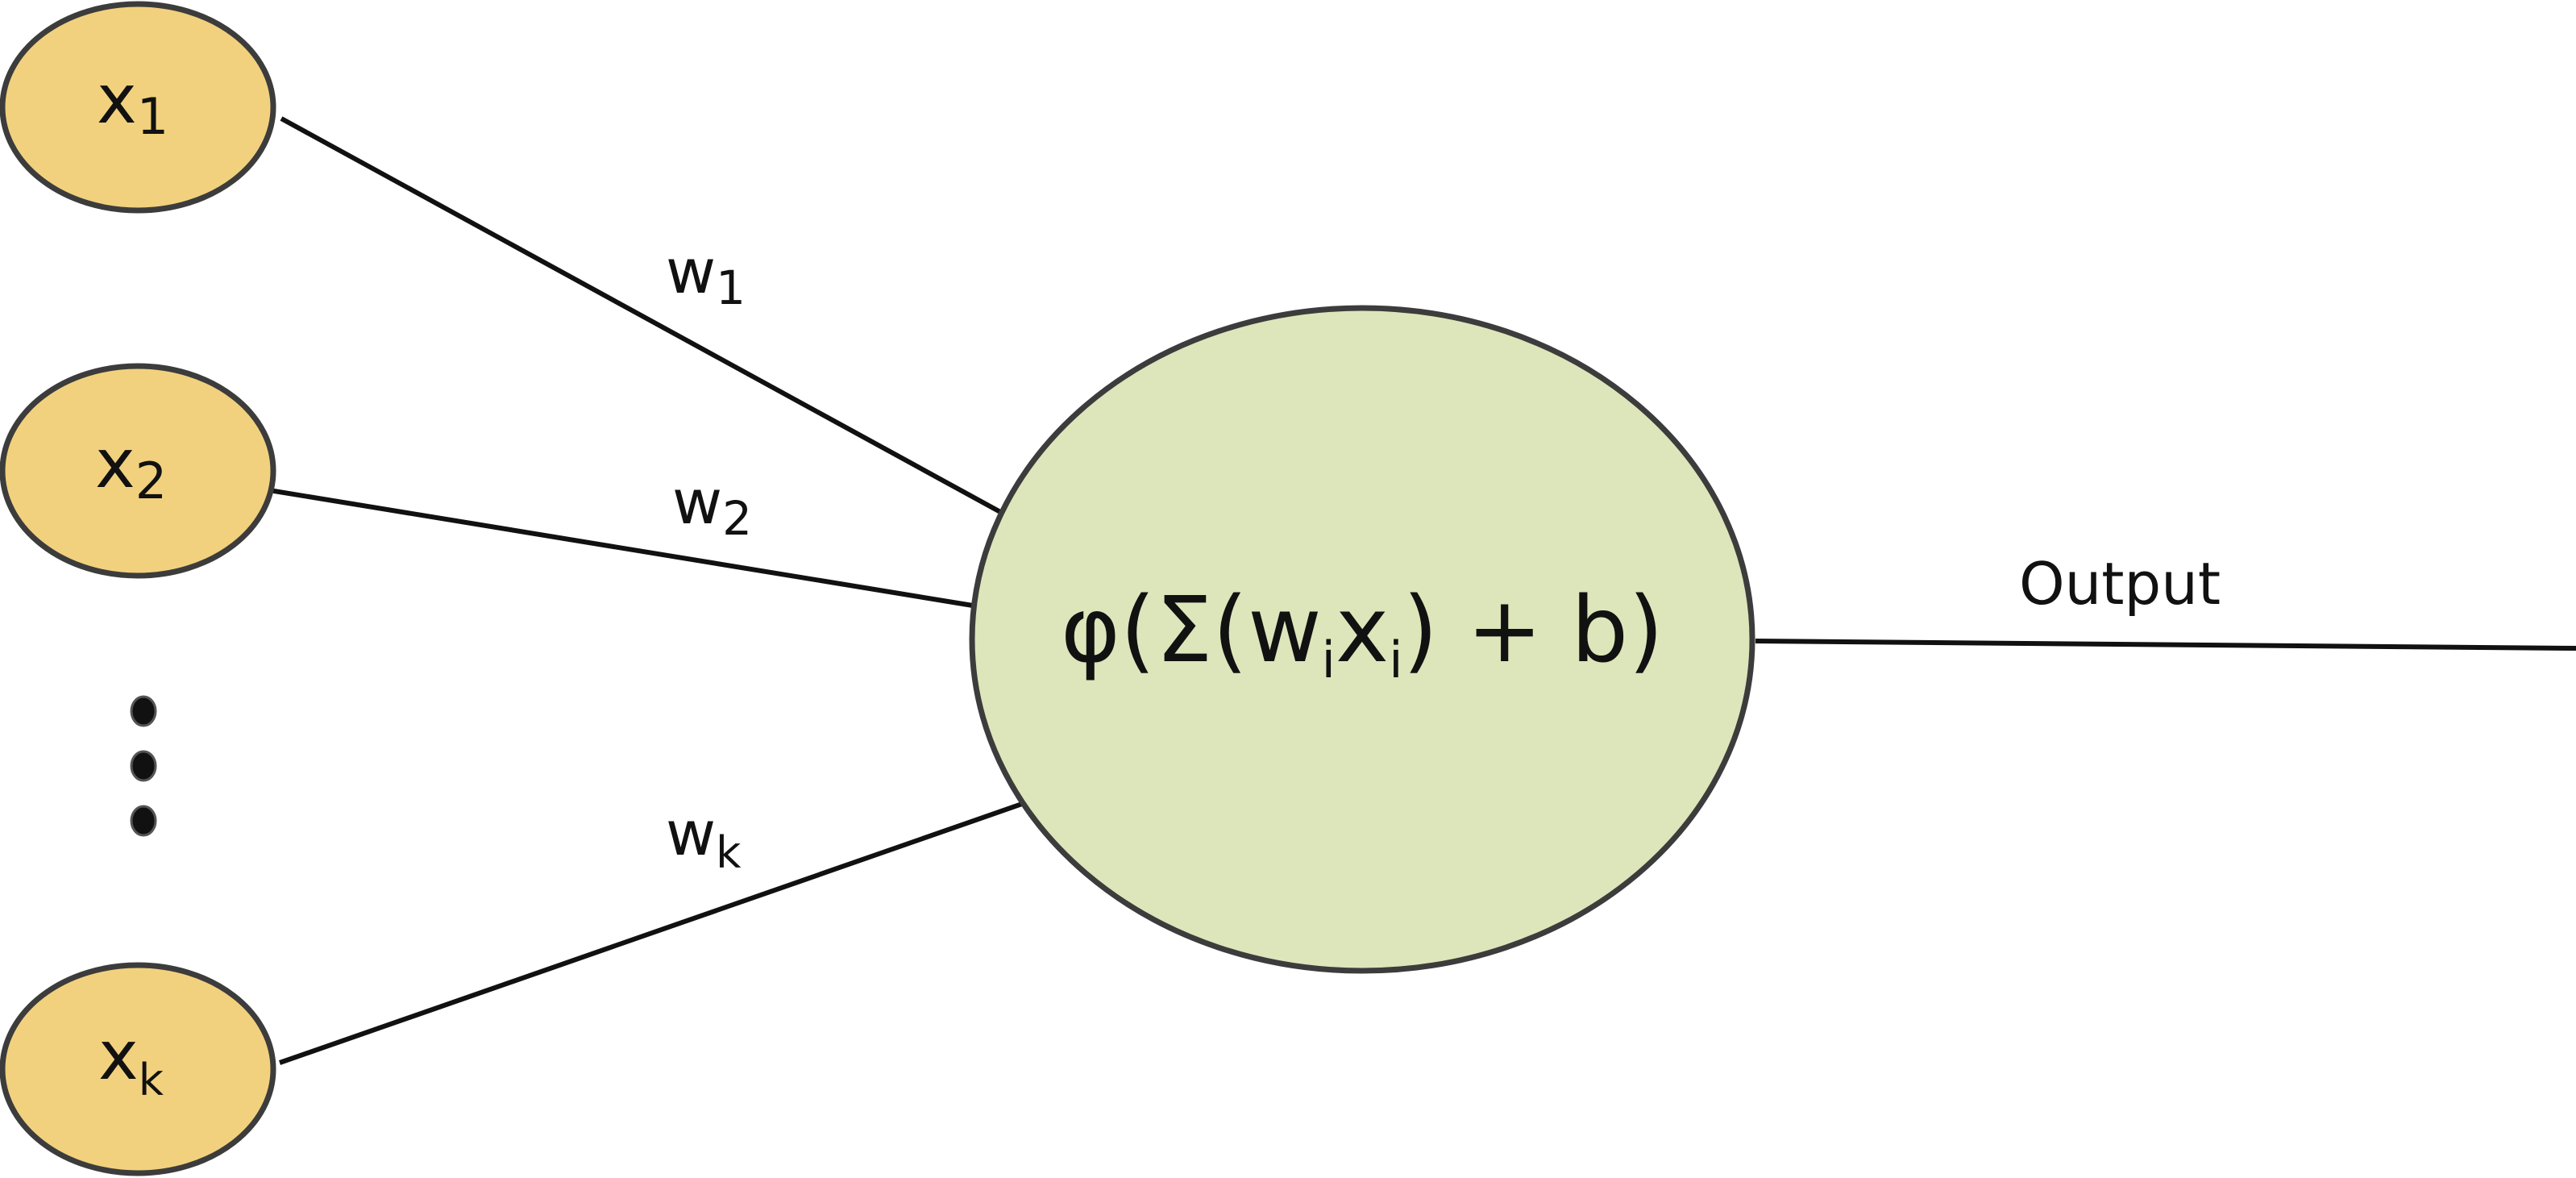 The width and height of the screenshot is (2576, 1178). Describe the element at coordinates (712, 506) in the screenshot. I see `weight-label-w2: w2` at that location.